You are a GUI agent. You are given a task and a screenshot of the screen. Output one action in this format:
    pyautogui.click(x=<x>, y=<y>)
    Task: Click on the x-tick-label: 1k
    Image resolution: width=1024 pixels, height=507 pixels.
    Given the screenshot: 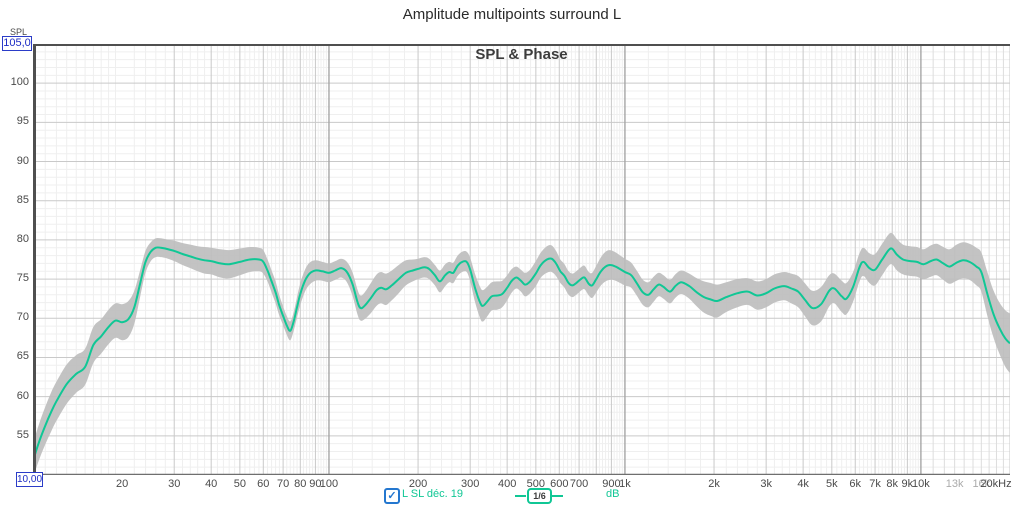 What is the action you would take?
    pyautogui.click(x=625, y=484)
    